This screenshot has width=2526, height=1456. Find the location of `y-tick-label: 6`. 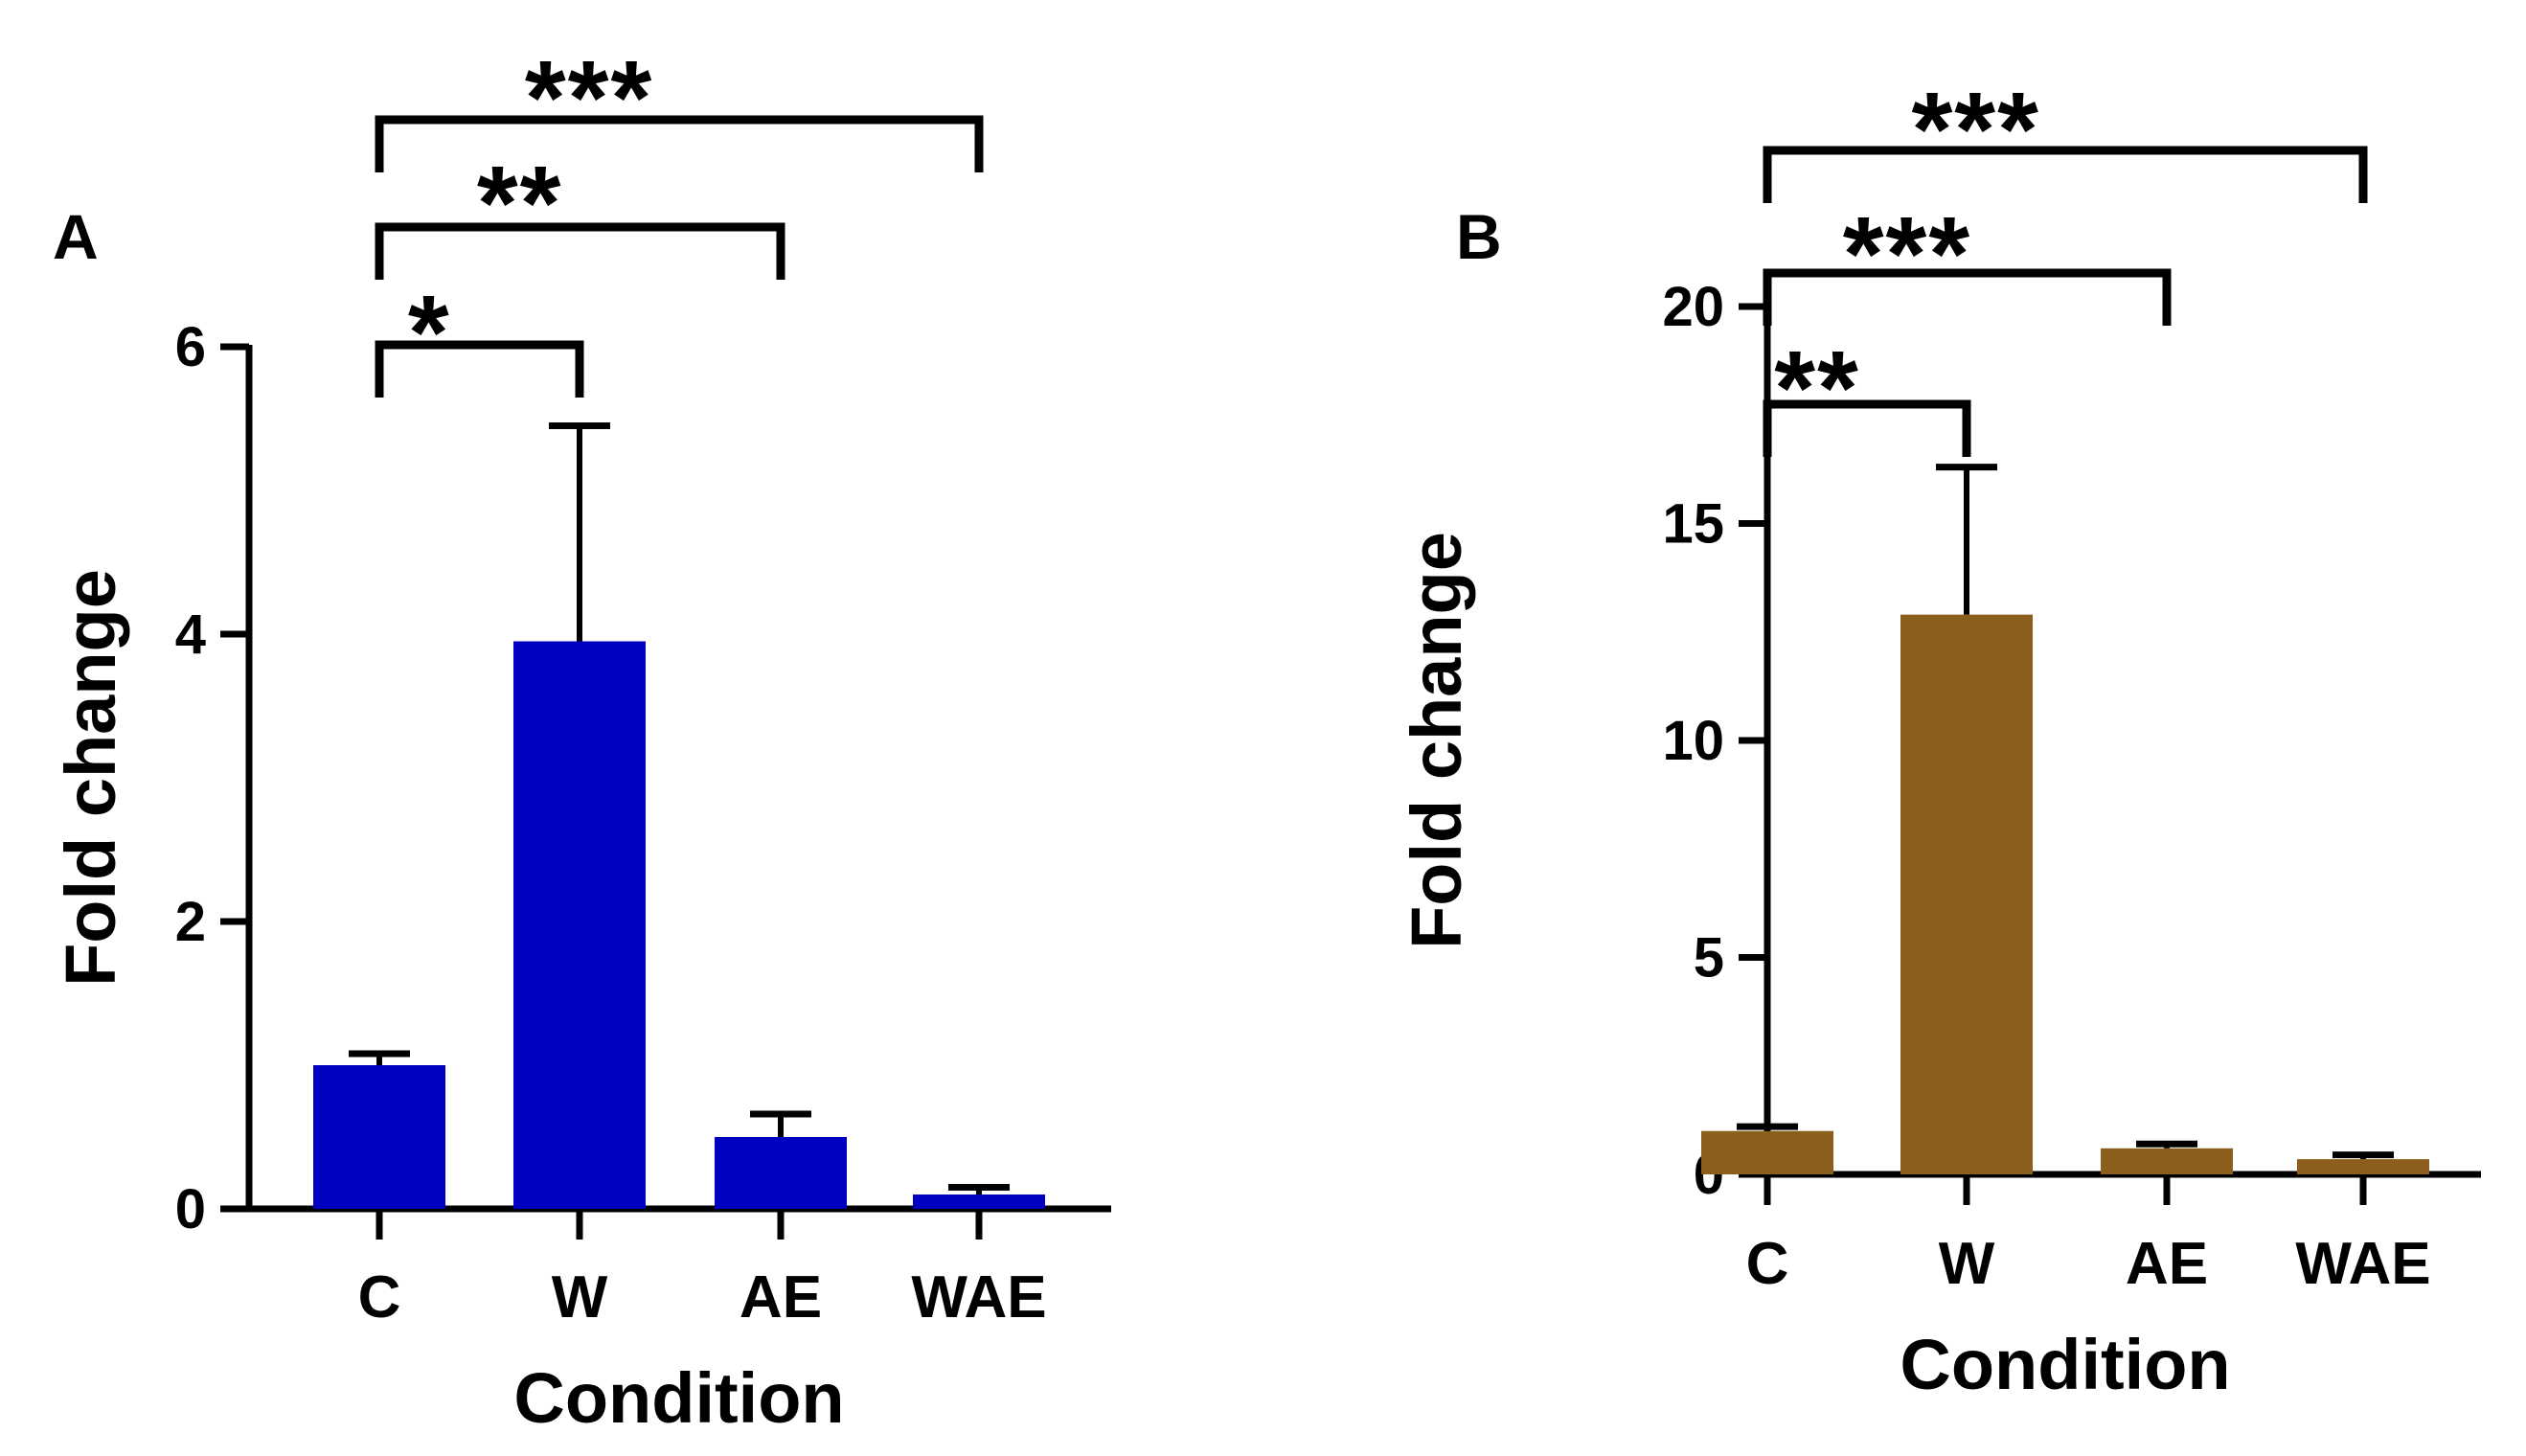

y-tick-label: 6 is located at coordinates (190, 347).